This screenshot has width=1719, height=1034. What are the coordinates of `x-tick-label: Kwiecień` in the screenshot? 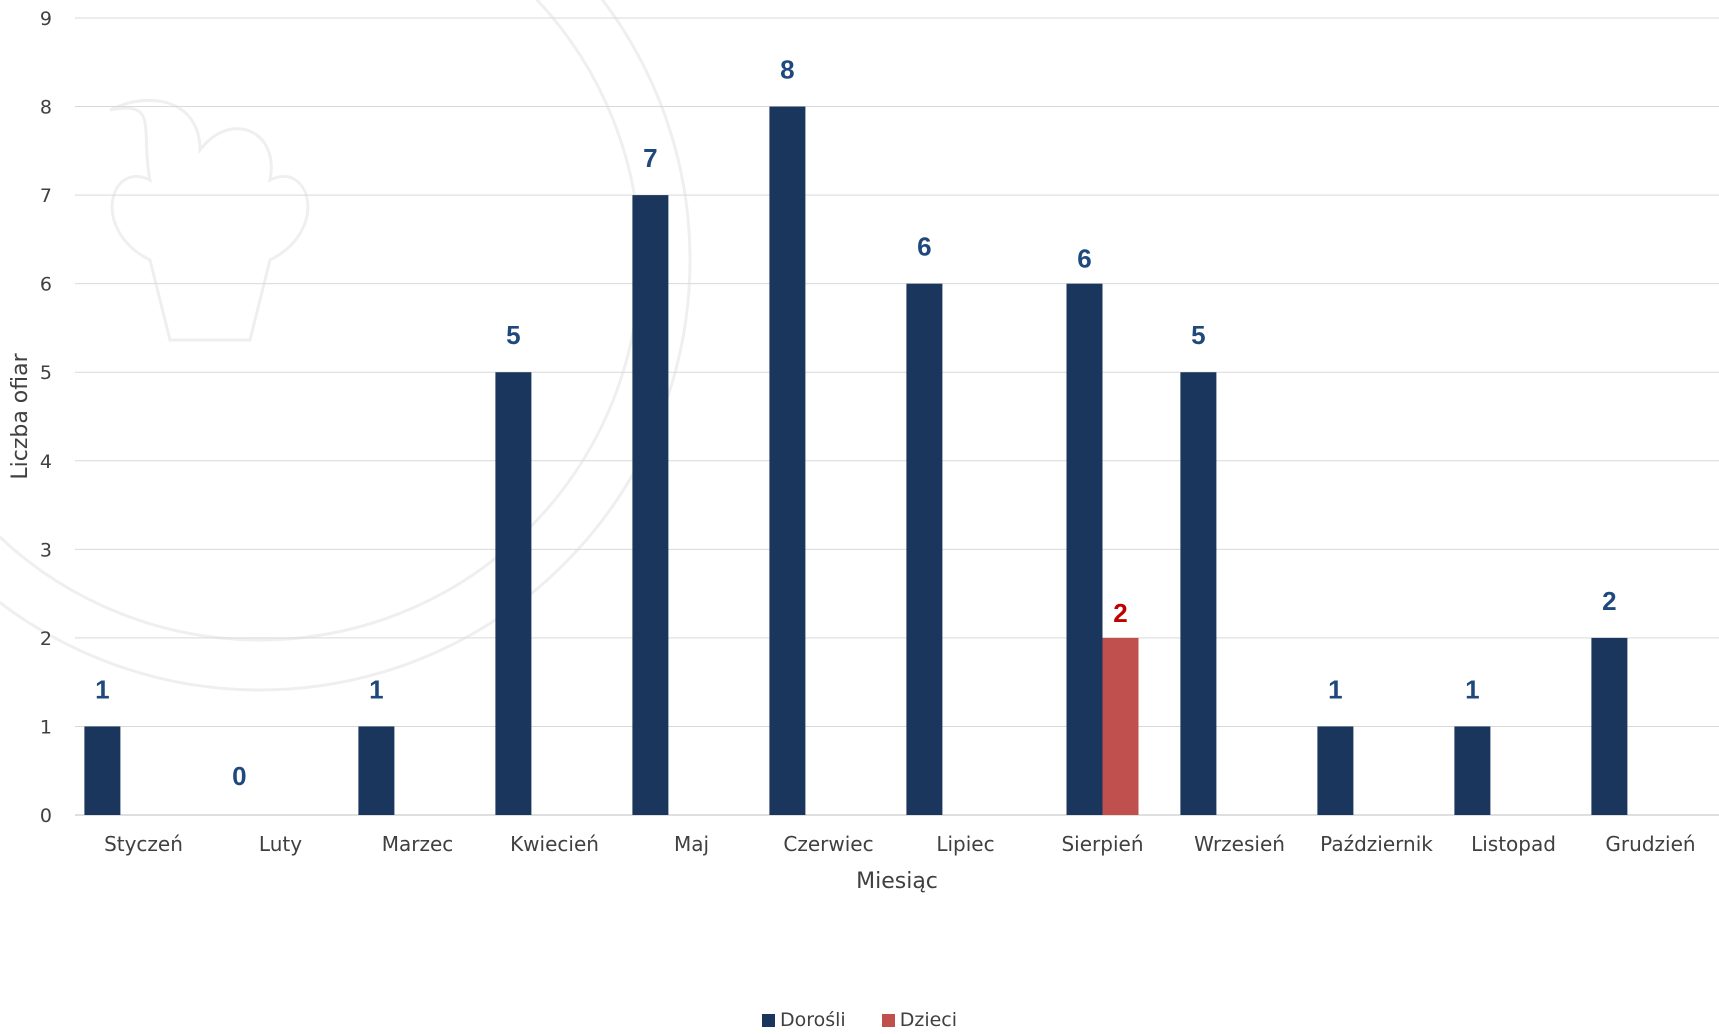 It's located at (554, 844).